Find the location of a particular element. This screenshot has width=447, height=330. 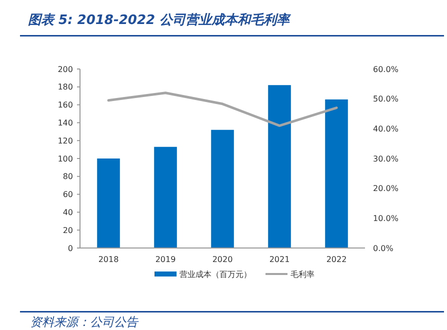

x-tick-label: 2018 is located at coordinates (108, 259).